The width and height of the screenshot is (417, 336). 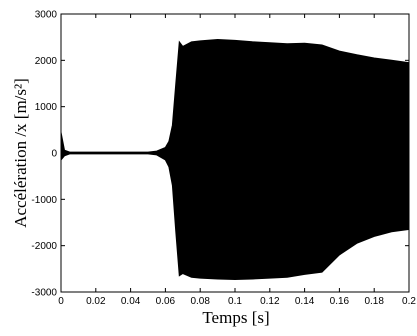 I want to click on x-tick-label: 0.16, so click(x=340, y=301).